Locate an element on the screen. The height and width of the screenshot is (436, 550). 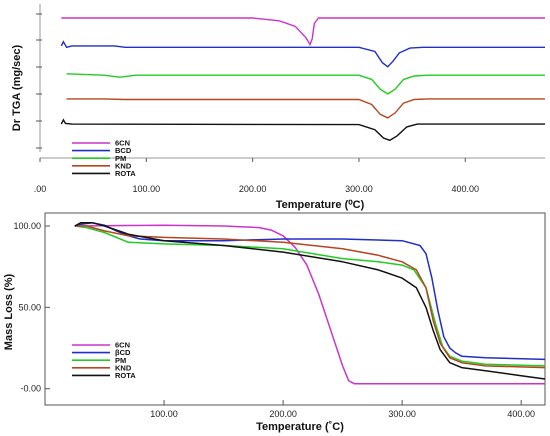
drtga-x-tick-label: 100.00 is located at coordinates (147, 189).